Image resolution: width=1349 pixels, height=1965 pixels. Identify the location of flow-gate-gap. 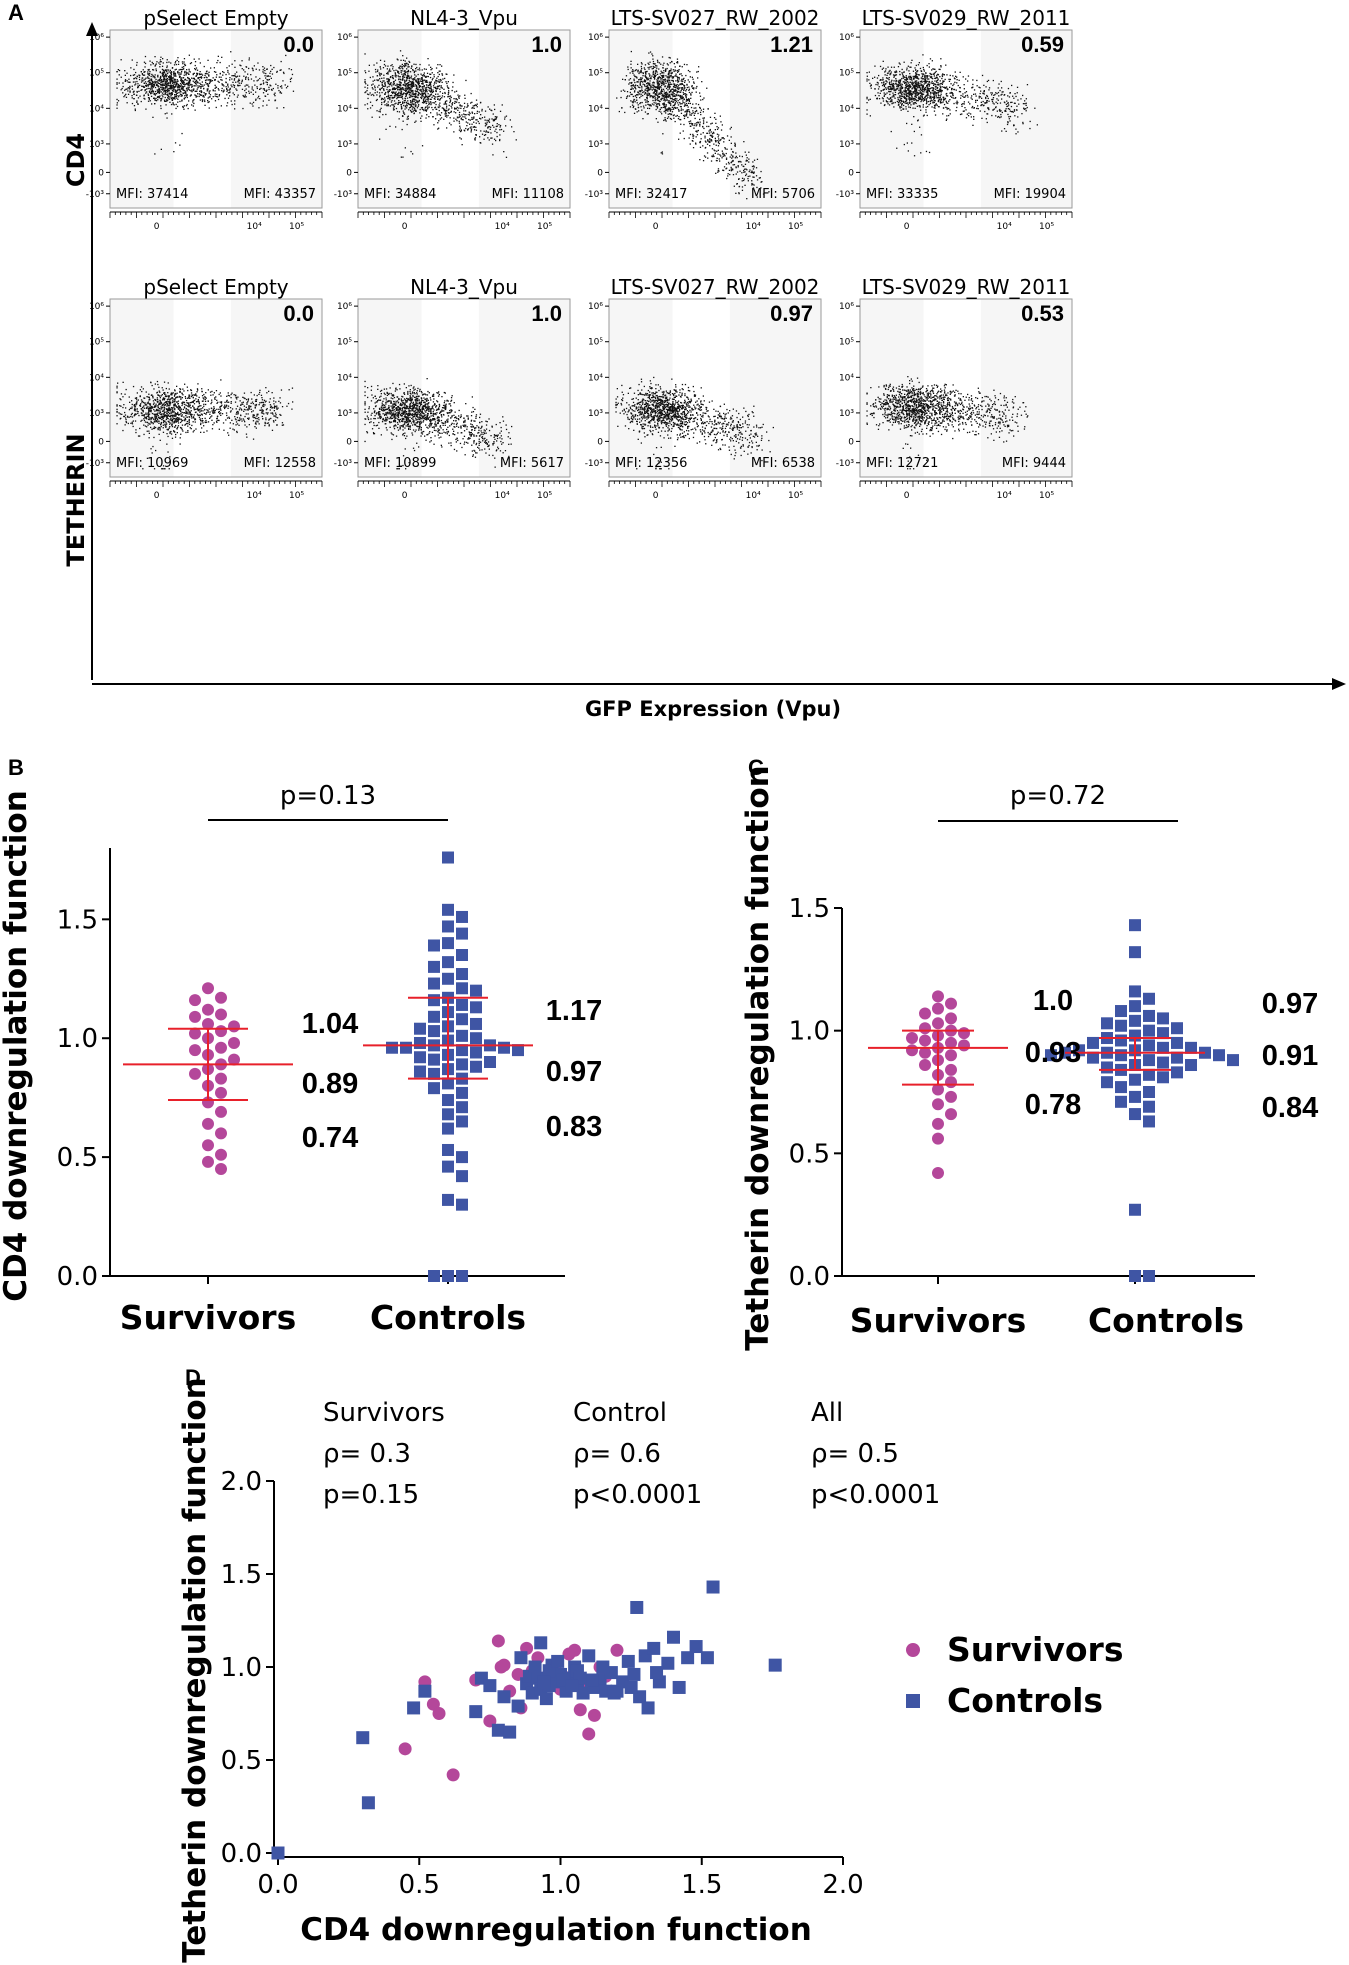
(952, 119).